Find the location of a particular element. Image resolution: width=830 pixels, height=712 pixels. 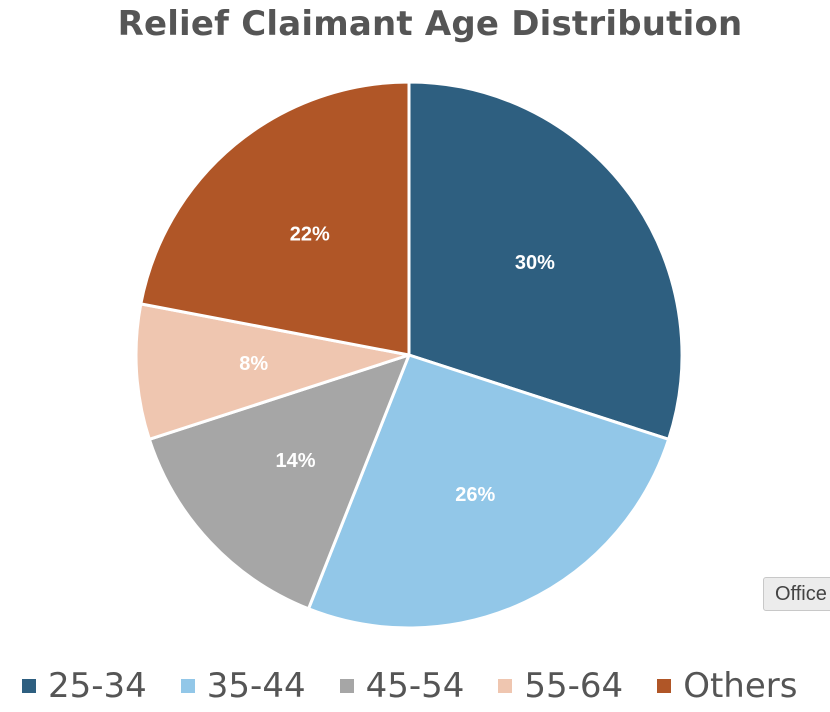

data-label-55-64: 8% is located at coordinates (253, 364).